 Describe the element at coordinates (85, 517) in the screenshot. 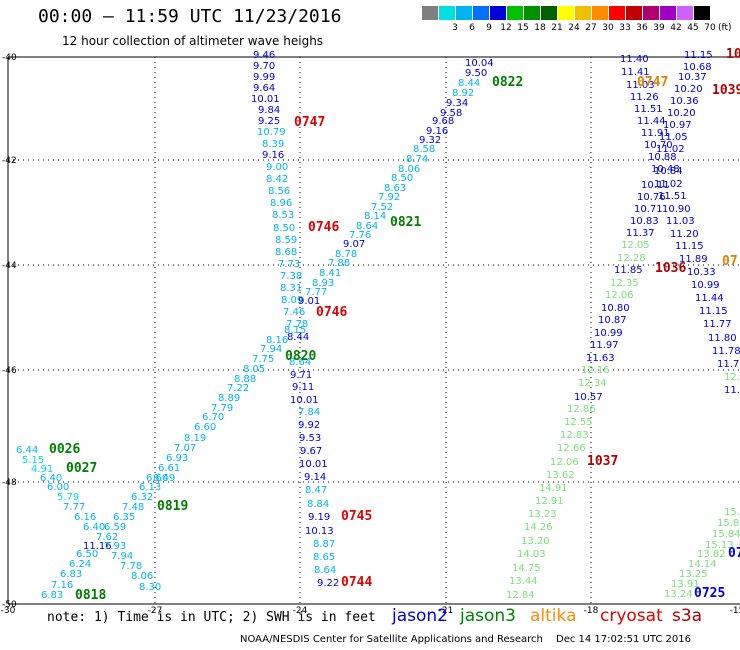

I see `wave-height-label: 6.16` at that location.